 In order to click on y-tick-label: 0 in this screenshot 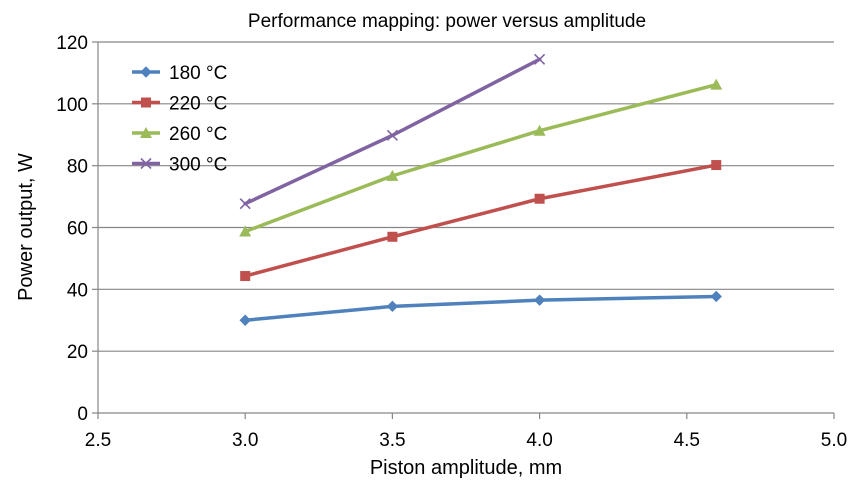, I will do `click(82, 414)`.